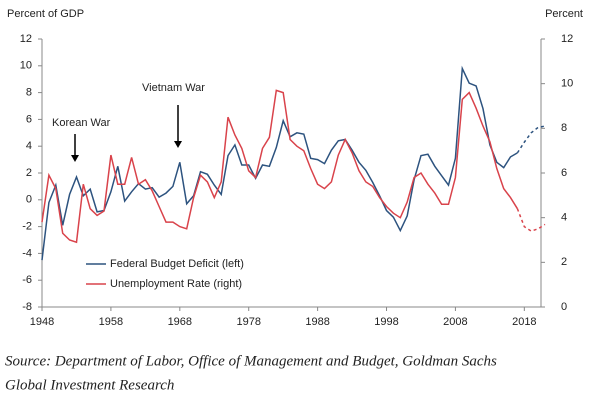 The width and height of the screenshot is (590, 404). What do you see at coordinates (386, 322) in the screenshot?
I see `x-tick-label: 1998` at bounding box center [386, 322].